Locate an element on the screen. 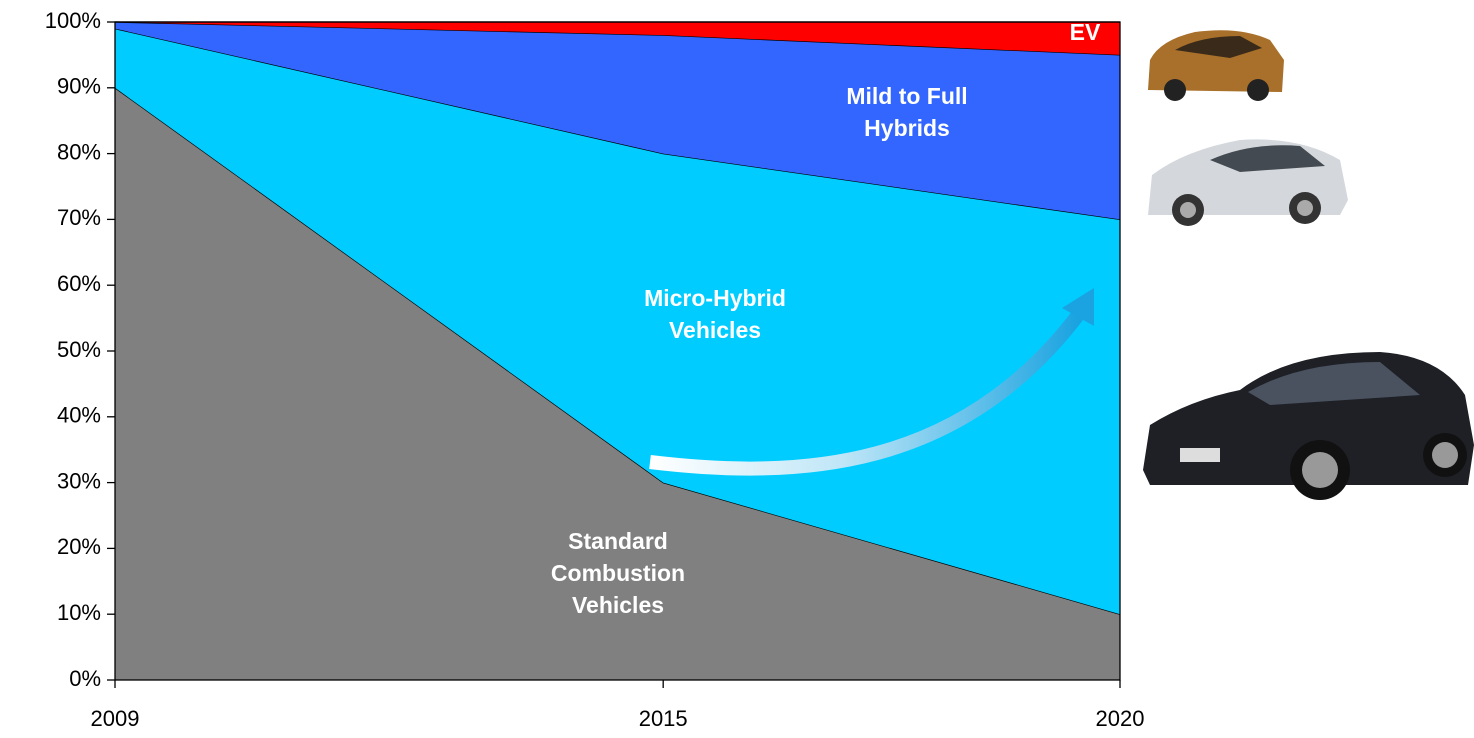 The width and height of the screenshot is (1474, 738). series-label: Micro-Hybrid Vehicles is located at coordinates (715, 314).